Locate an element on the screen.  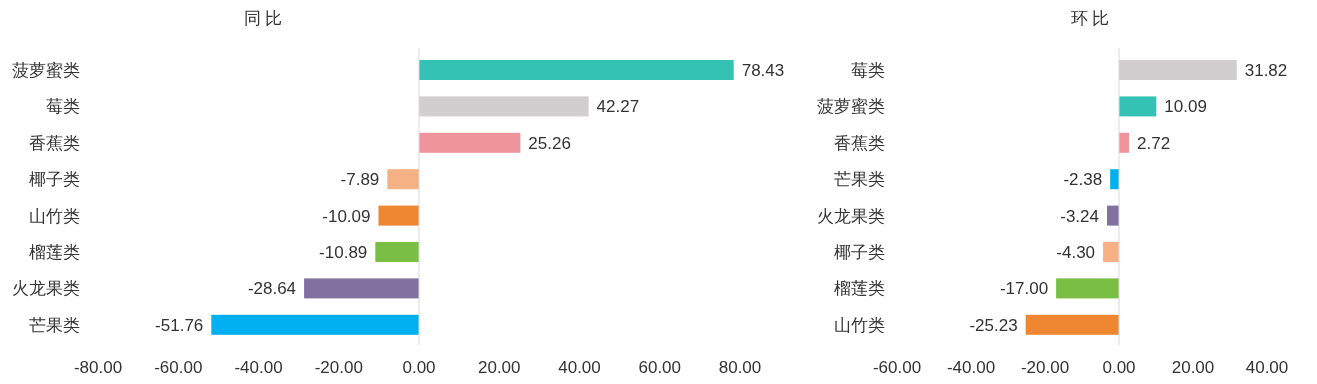
data-label: 10.09 is located at coordinates (1185, 107).